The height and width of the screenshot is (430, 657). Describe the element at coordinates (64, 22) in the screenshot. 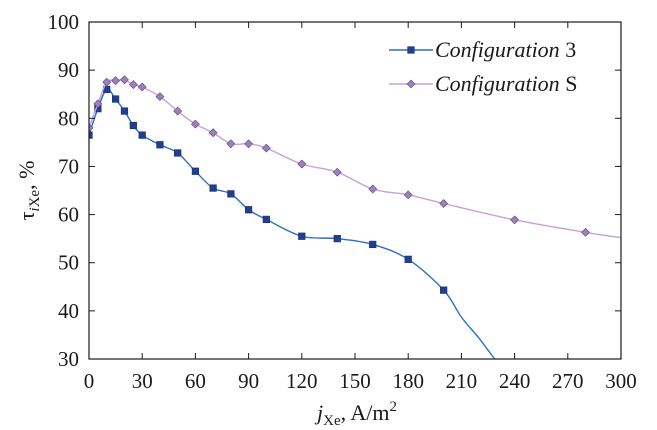

I see `y-tick-label: 100` at that location.